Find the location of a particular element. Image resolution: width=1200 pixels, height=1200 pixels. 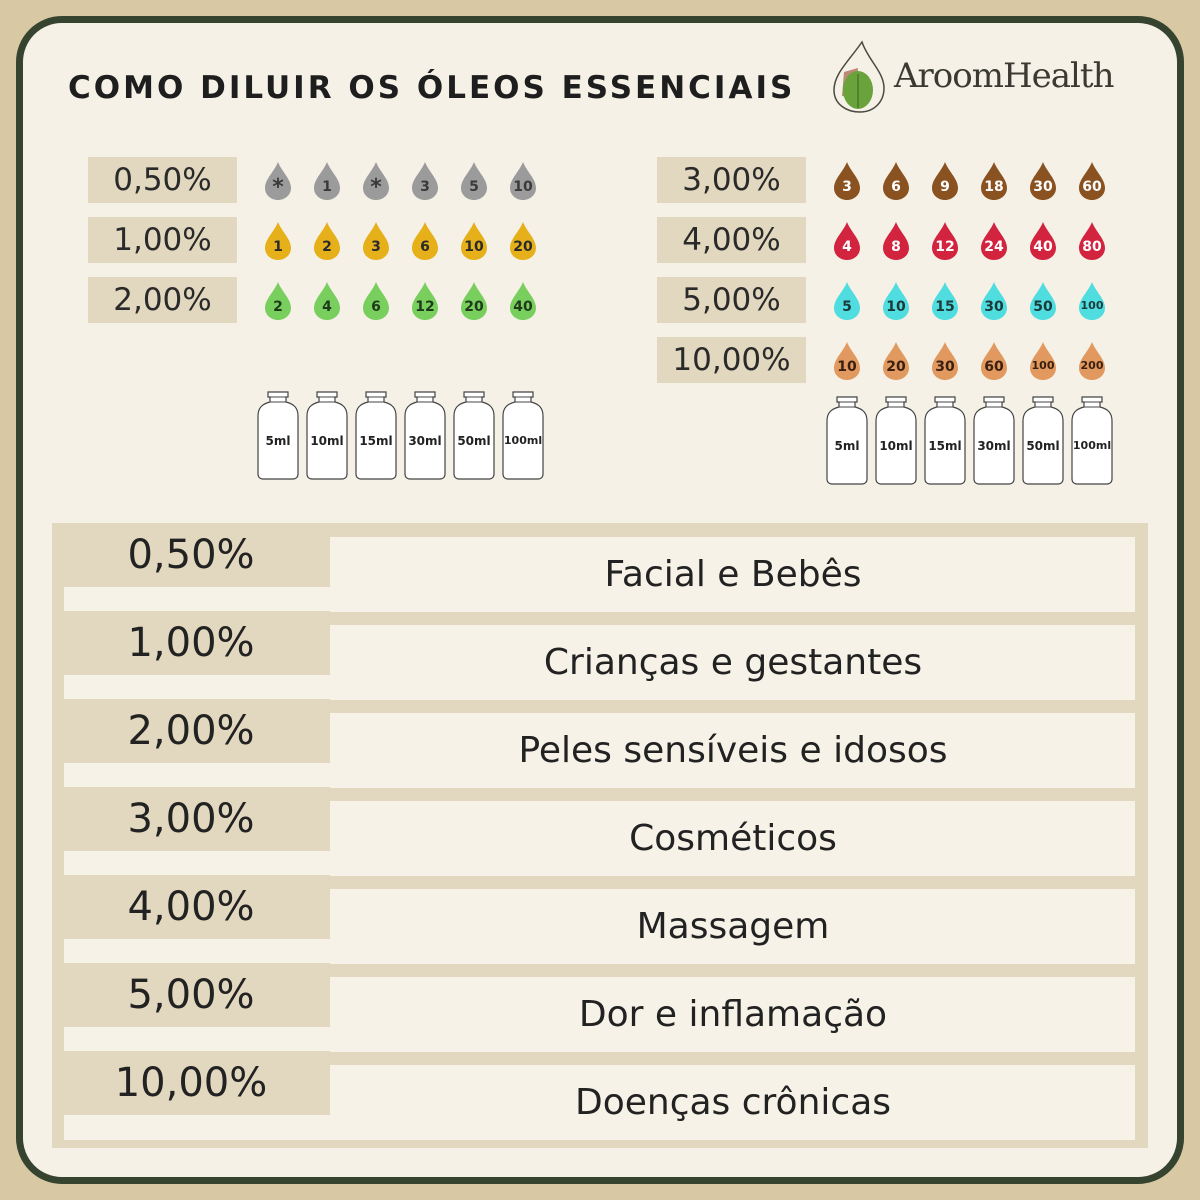

drop-count: 8 is located at coordinates (896, 247).